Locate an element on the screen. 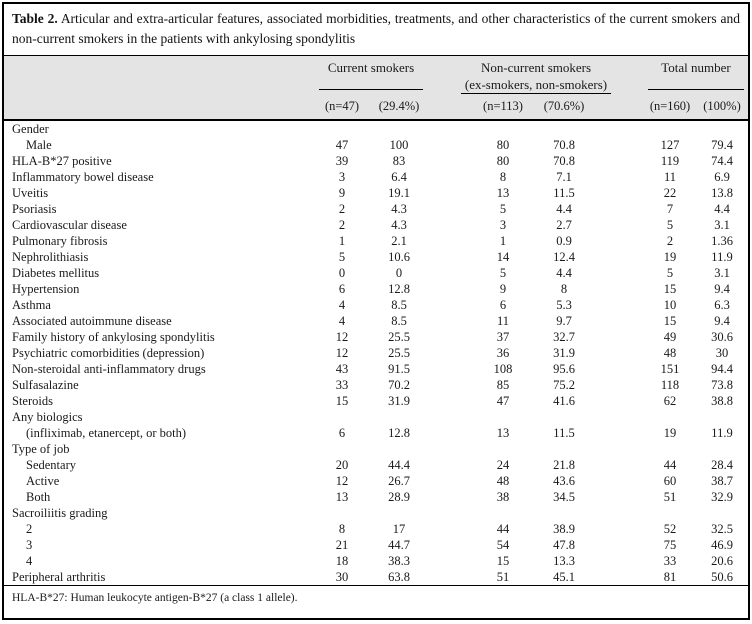  cell-value: 11.9 is located at coordinates (722, 433).